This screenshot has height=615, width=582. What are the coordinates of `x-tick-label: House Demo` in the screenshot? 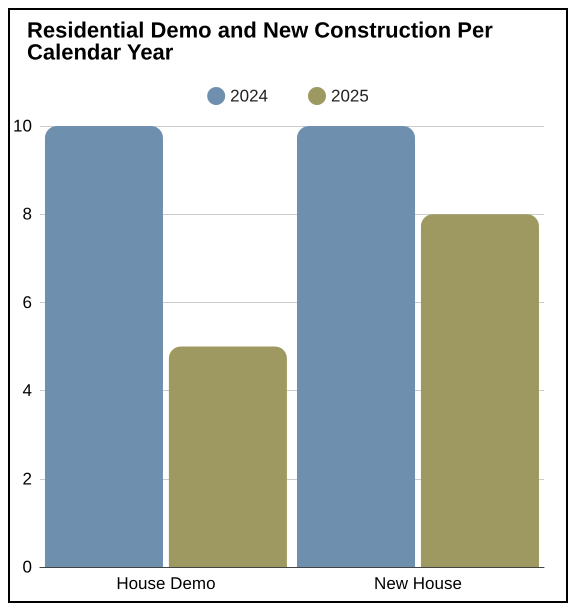 It's located at (166, 583).